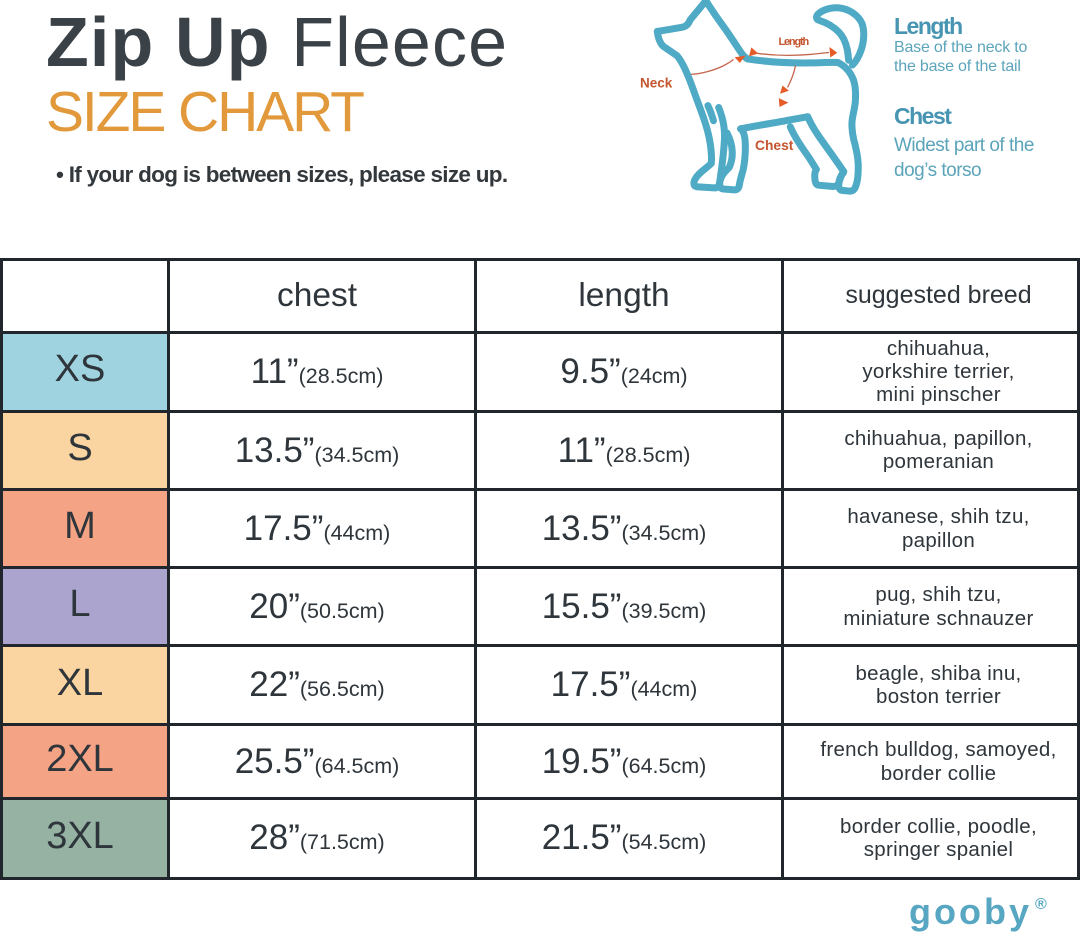  Describe the element at coordinates (656, 82) in the screenshot. I see `svg-text: Neck` at that location.